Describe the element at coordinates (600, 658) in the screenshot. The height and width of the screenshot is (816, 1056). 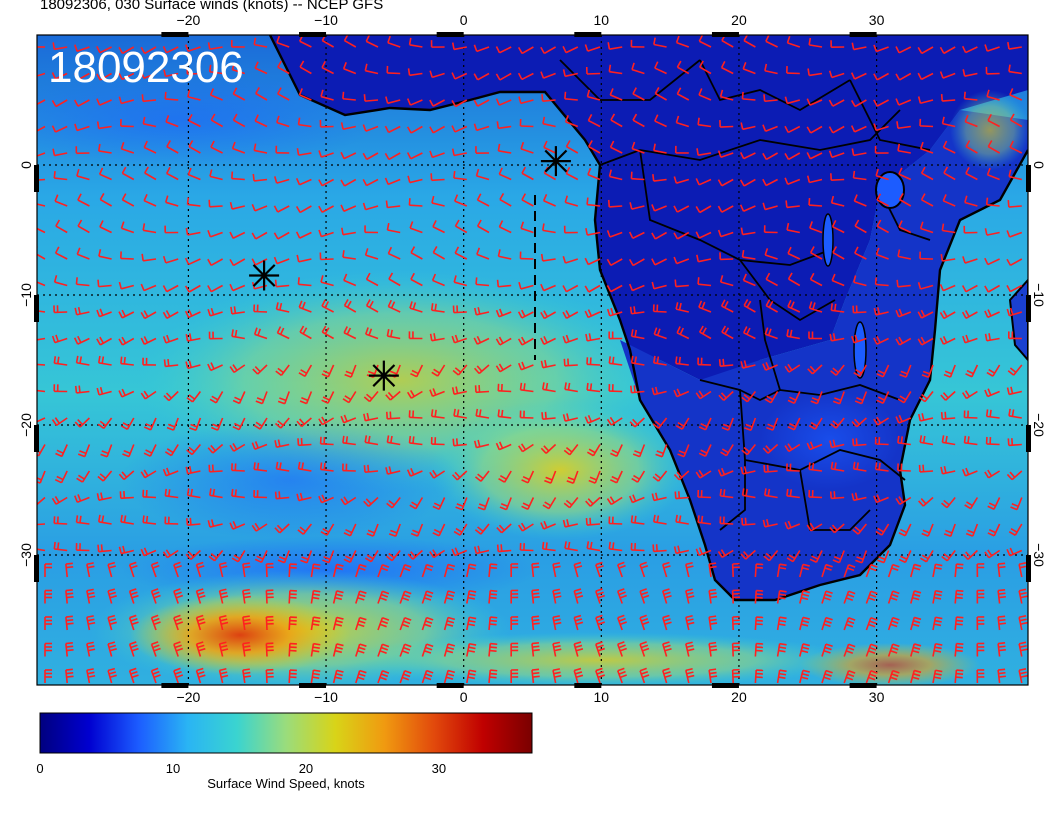
I see `speed-core-southeast` at that location.